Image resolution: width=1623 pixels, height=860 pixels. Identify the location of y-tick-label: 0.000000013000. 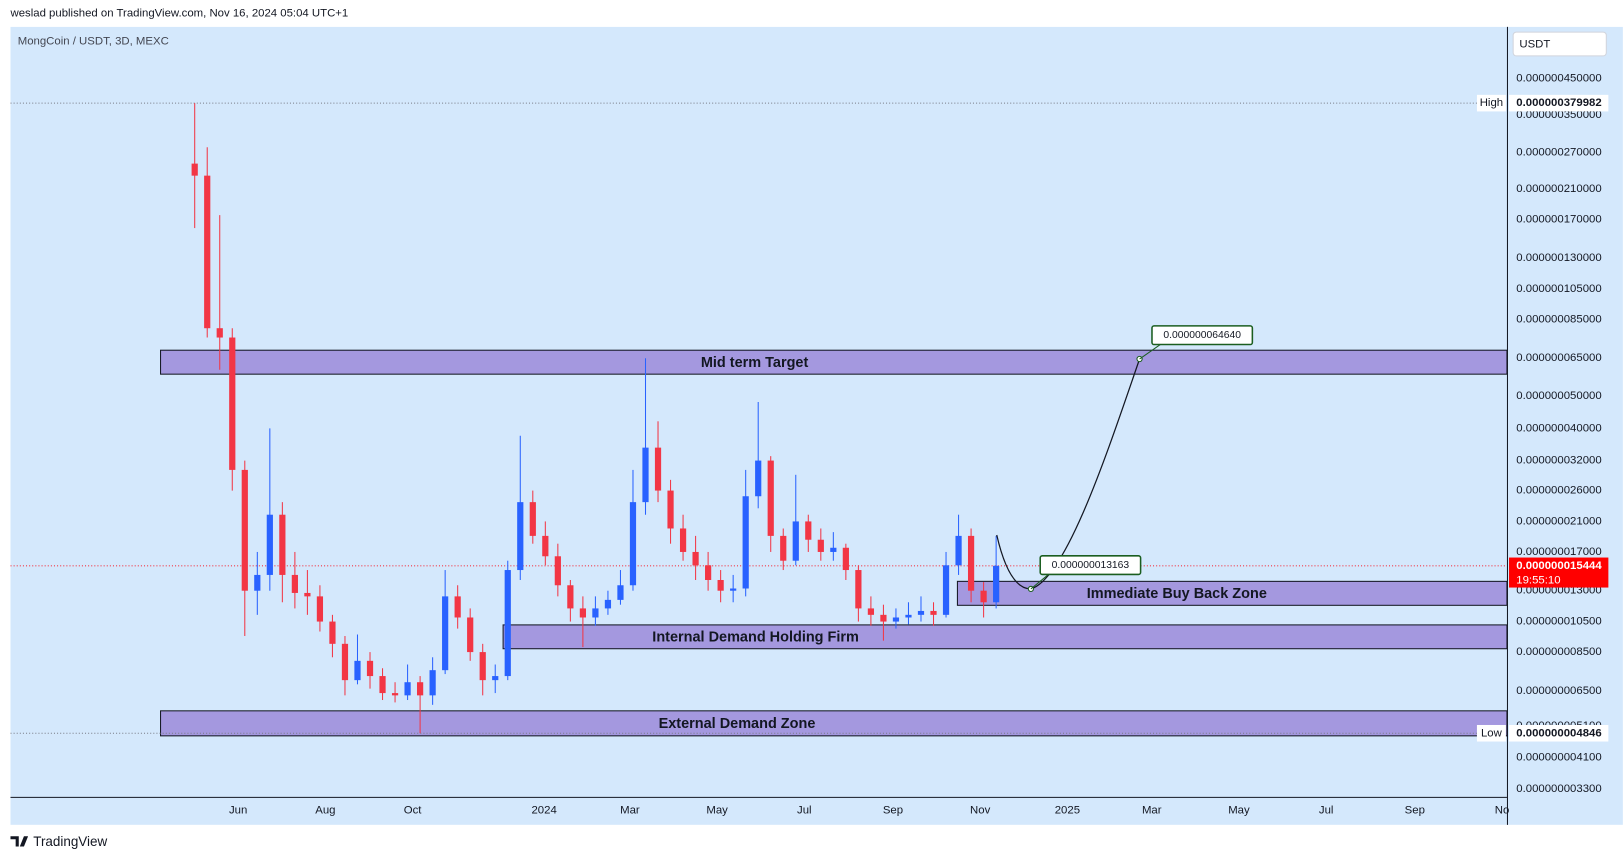
(1558, 591).